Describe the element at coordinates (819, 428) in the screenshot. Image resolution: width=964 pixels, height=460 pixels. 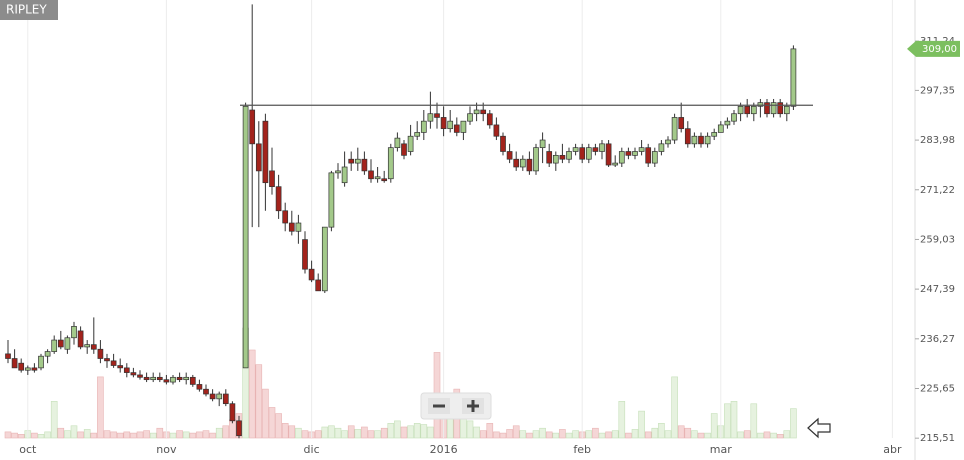
I see `scroll-latest-button` at that location.